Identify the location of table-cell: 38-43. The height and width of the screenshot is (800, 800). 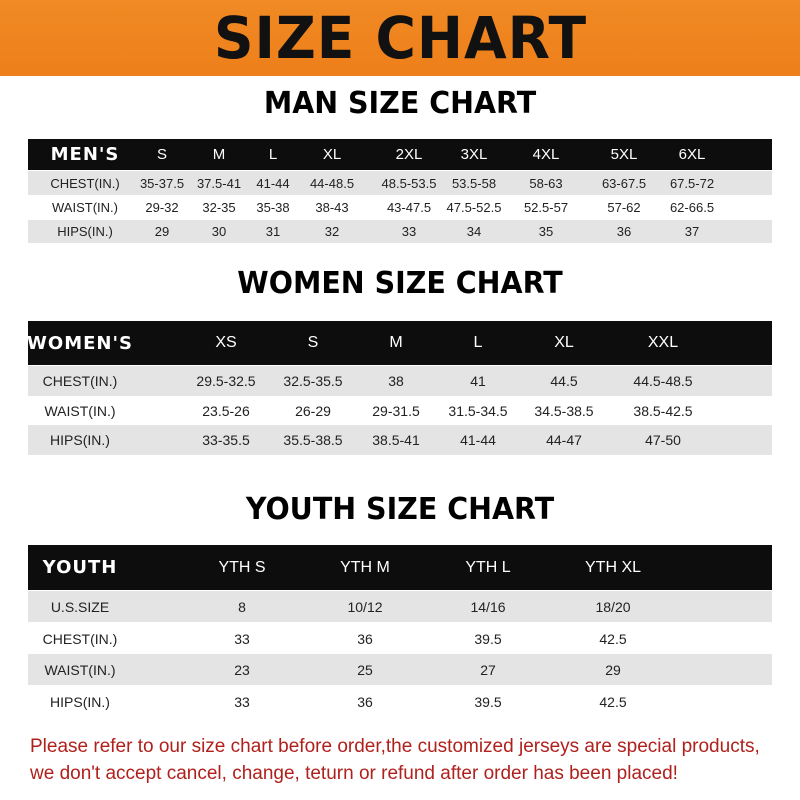
(332, 207).